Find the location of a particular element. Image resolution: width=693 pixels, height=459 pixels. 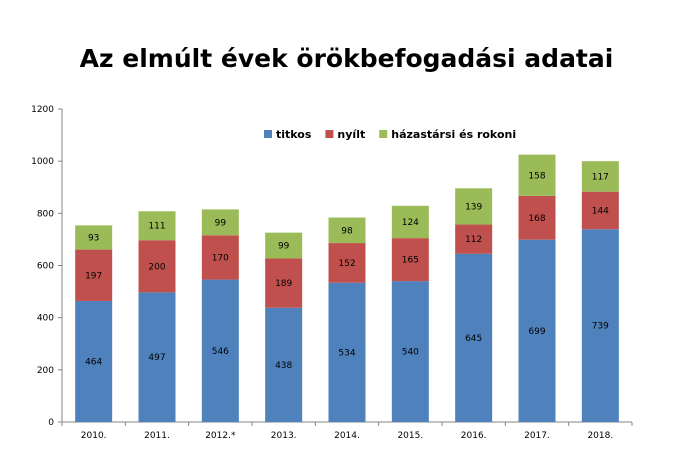

data-label: 200 is located at coordinates (156, 267).